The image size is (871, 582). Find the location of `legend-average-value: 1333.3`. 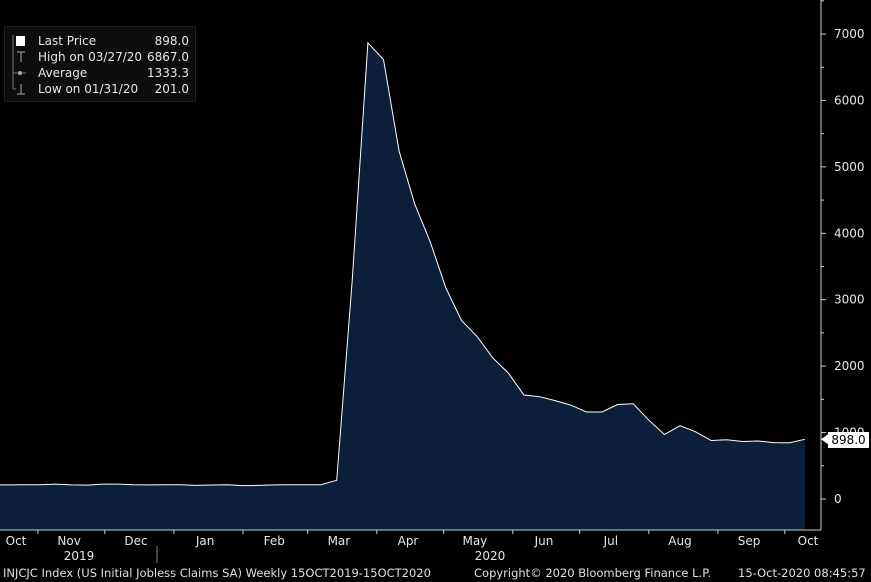

legend-average-value: 1333.3 is located at coordinates (168, 73).